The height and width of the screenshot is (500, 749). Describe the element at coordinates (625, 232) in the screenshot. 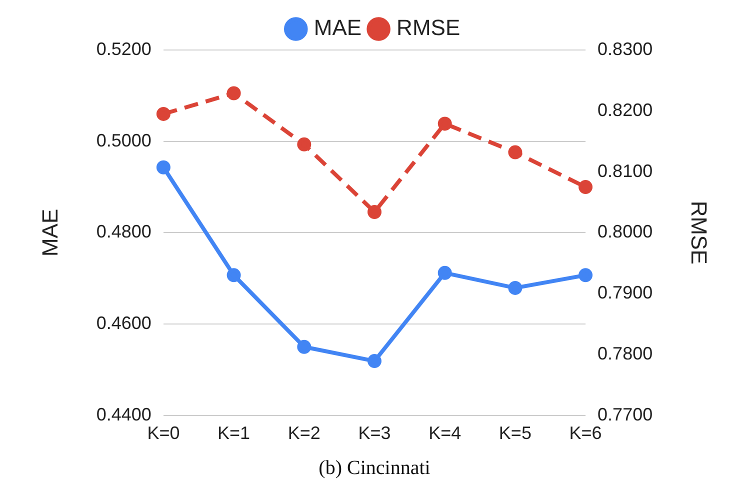

I see `y2-tick-label: 0.8000` at that location.